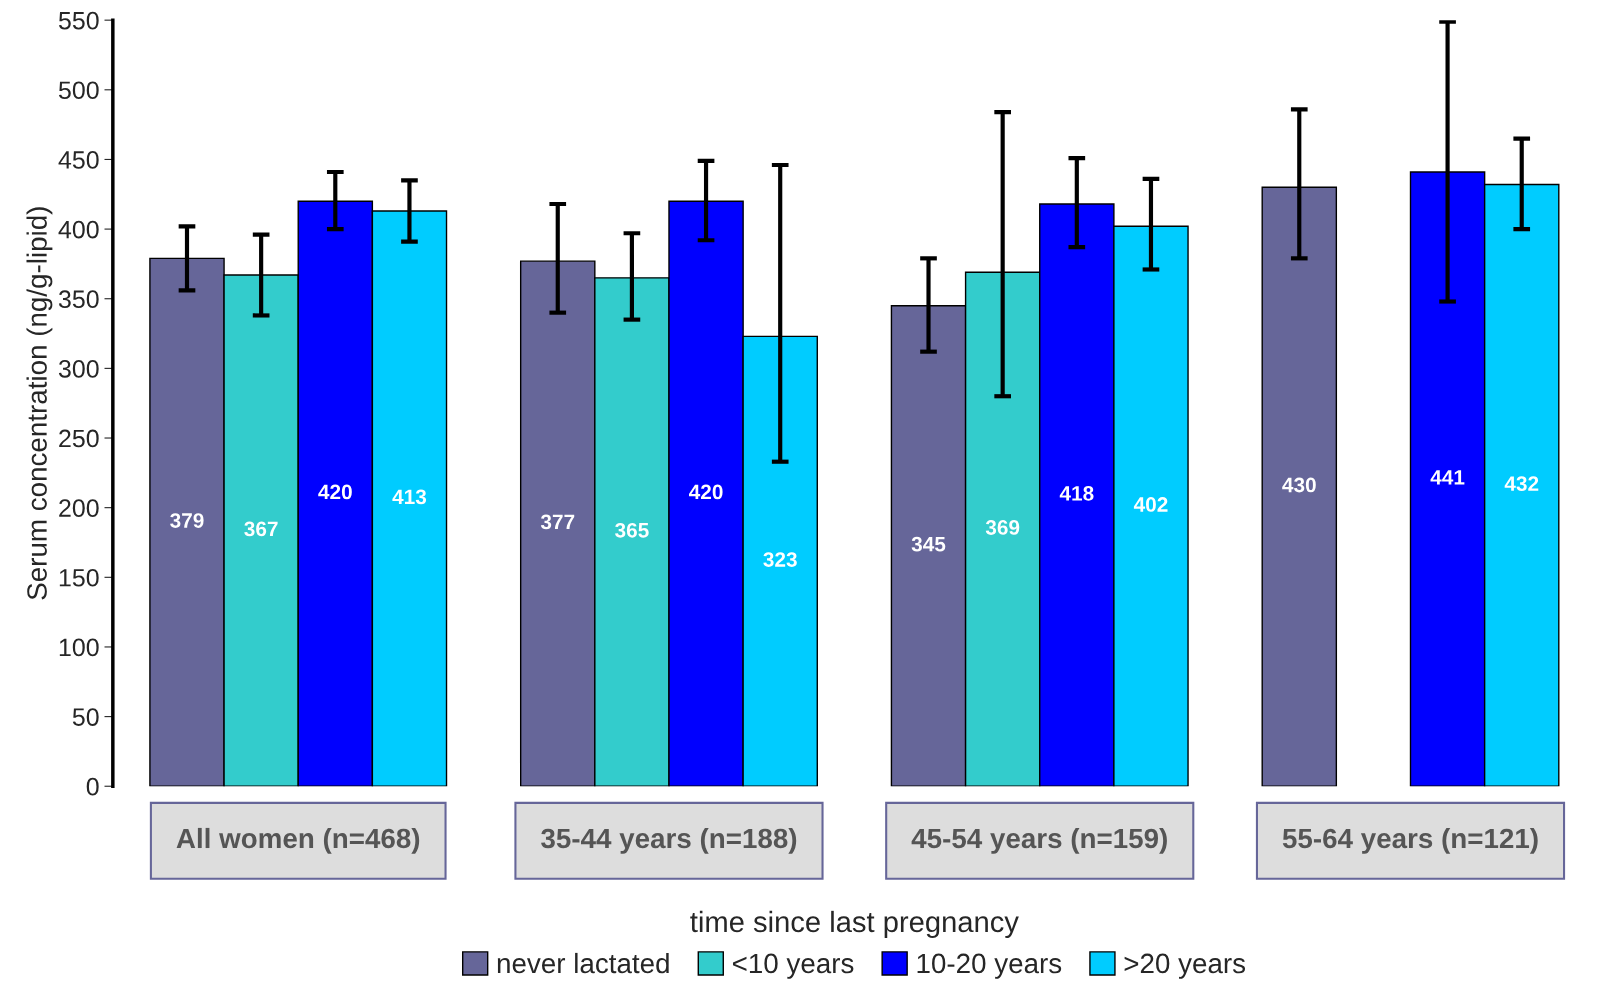 The height and width of the screenshot is (1008, 1612). What do you see at coordinates (92, 786) in the screenshot?
I see `y-tick-label: 0` at bounding box center [92, 786].